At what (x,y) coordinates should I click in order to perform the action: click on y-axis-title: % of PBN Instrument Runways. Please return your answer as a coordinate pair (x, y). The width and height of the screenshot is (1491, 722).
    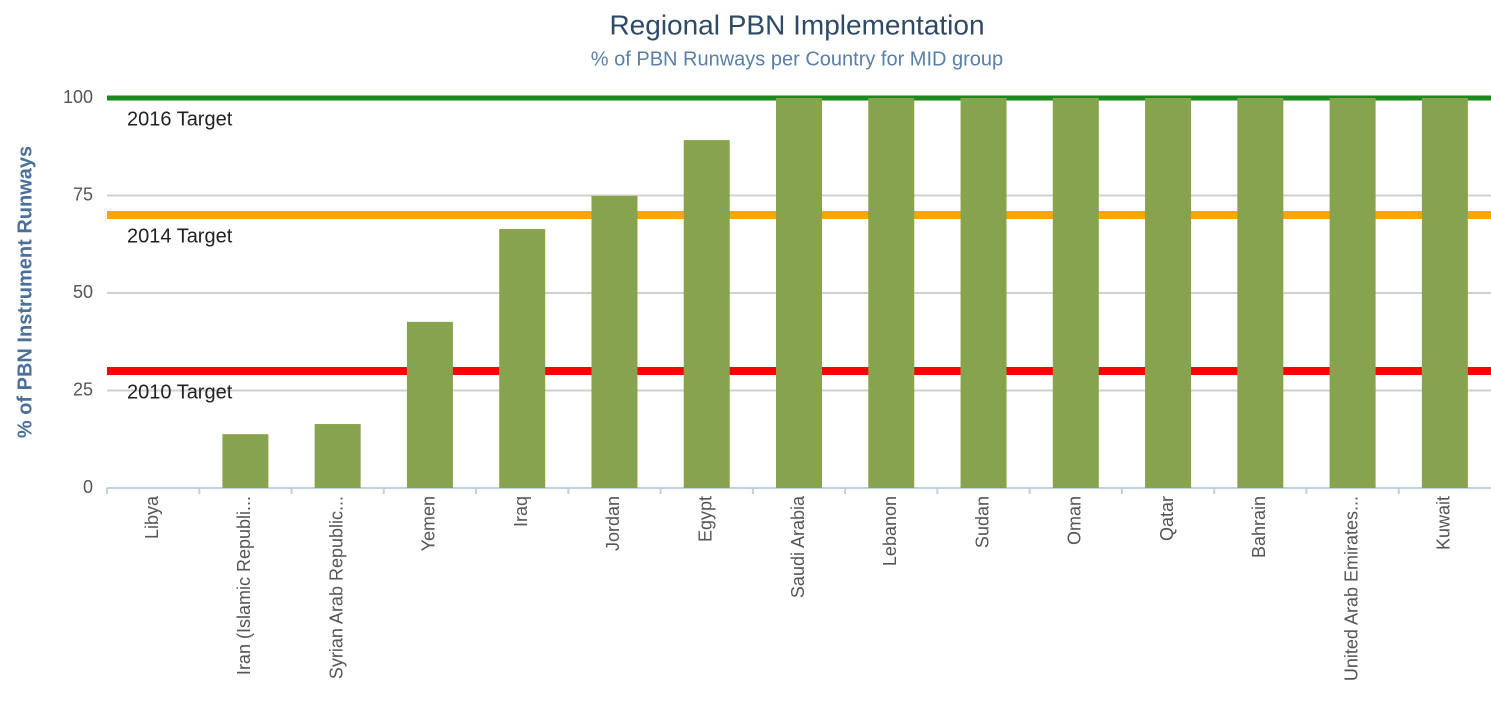
    Looking at the image, I should click on (25, 292).